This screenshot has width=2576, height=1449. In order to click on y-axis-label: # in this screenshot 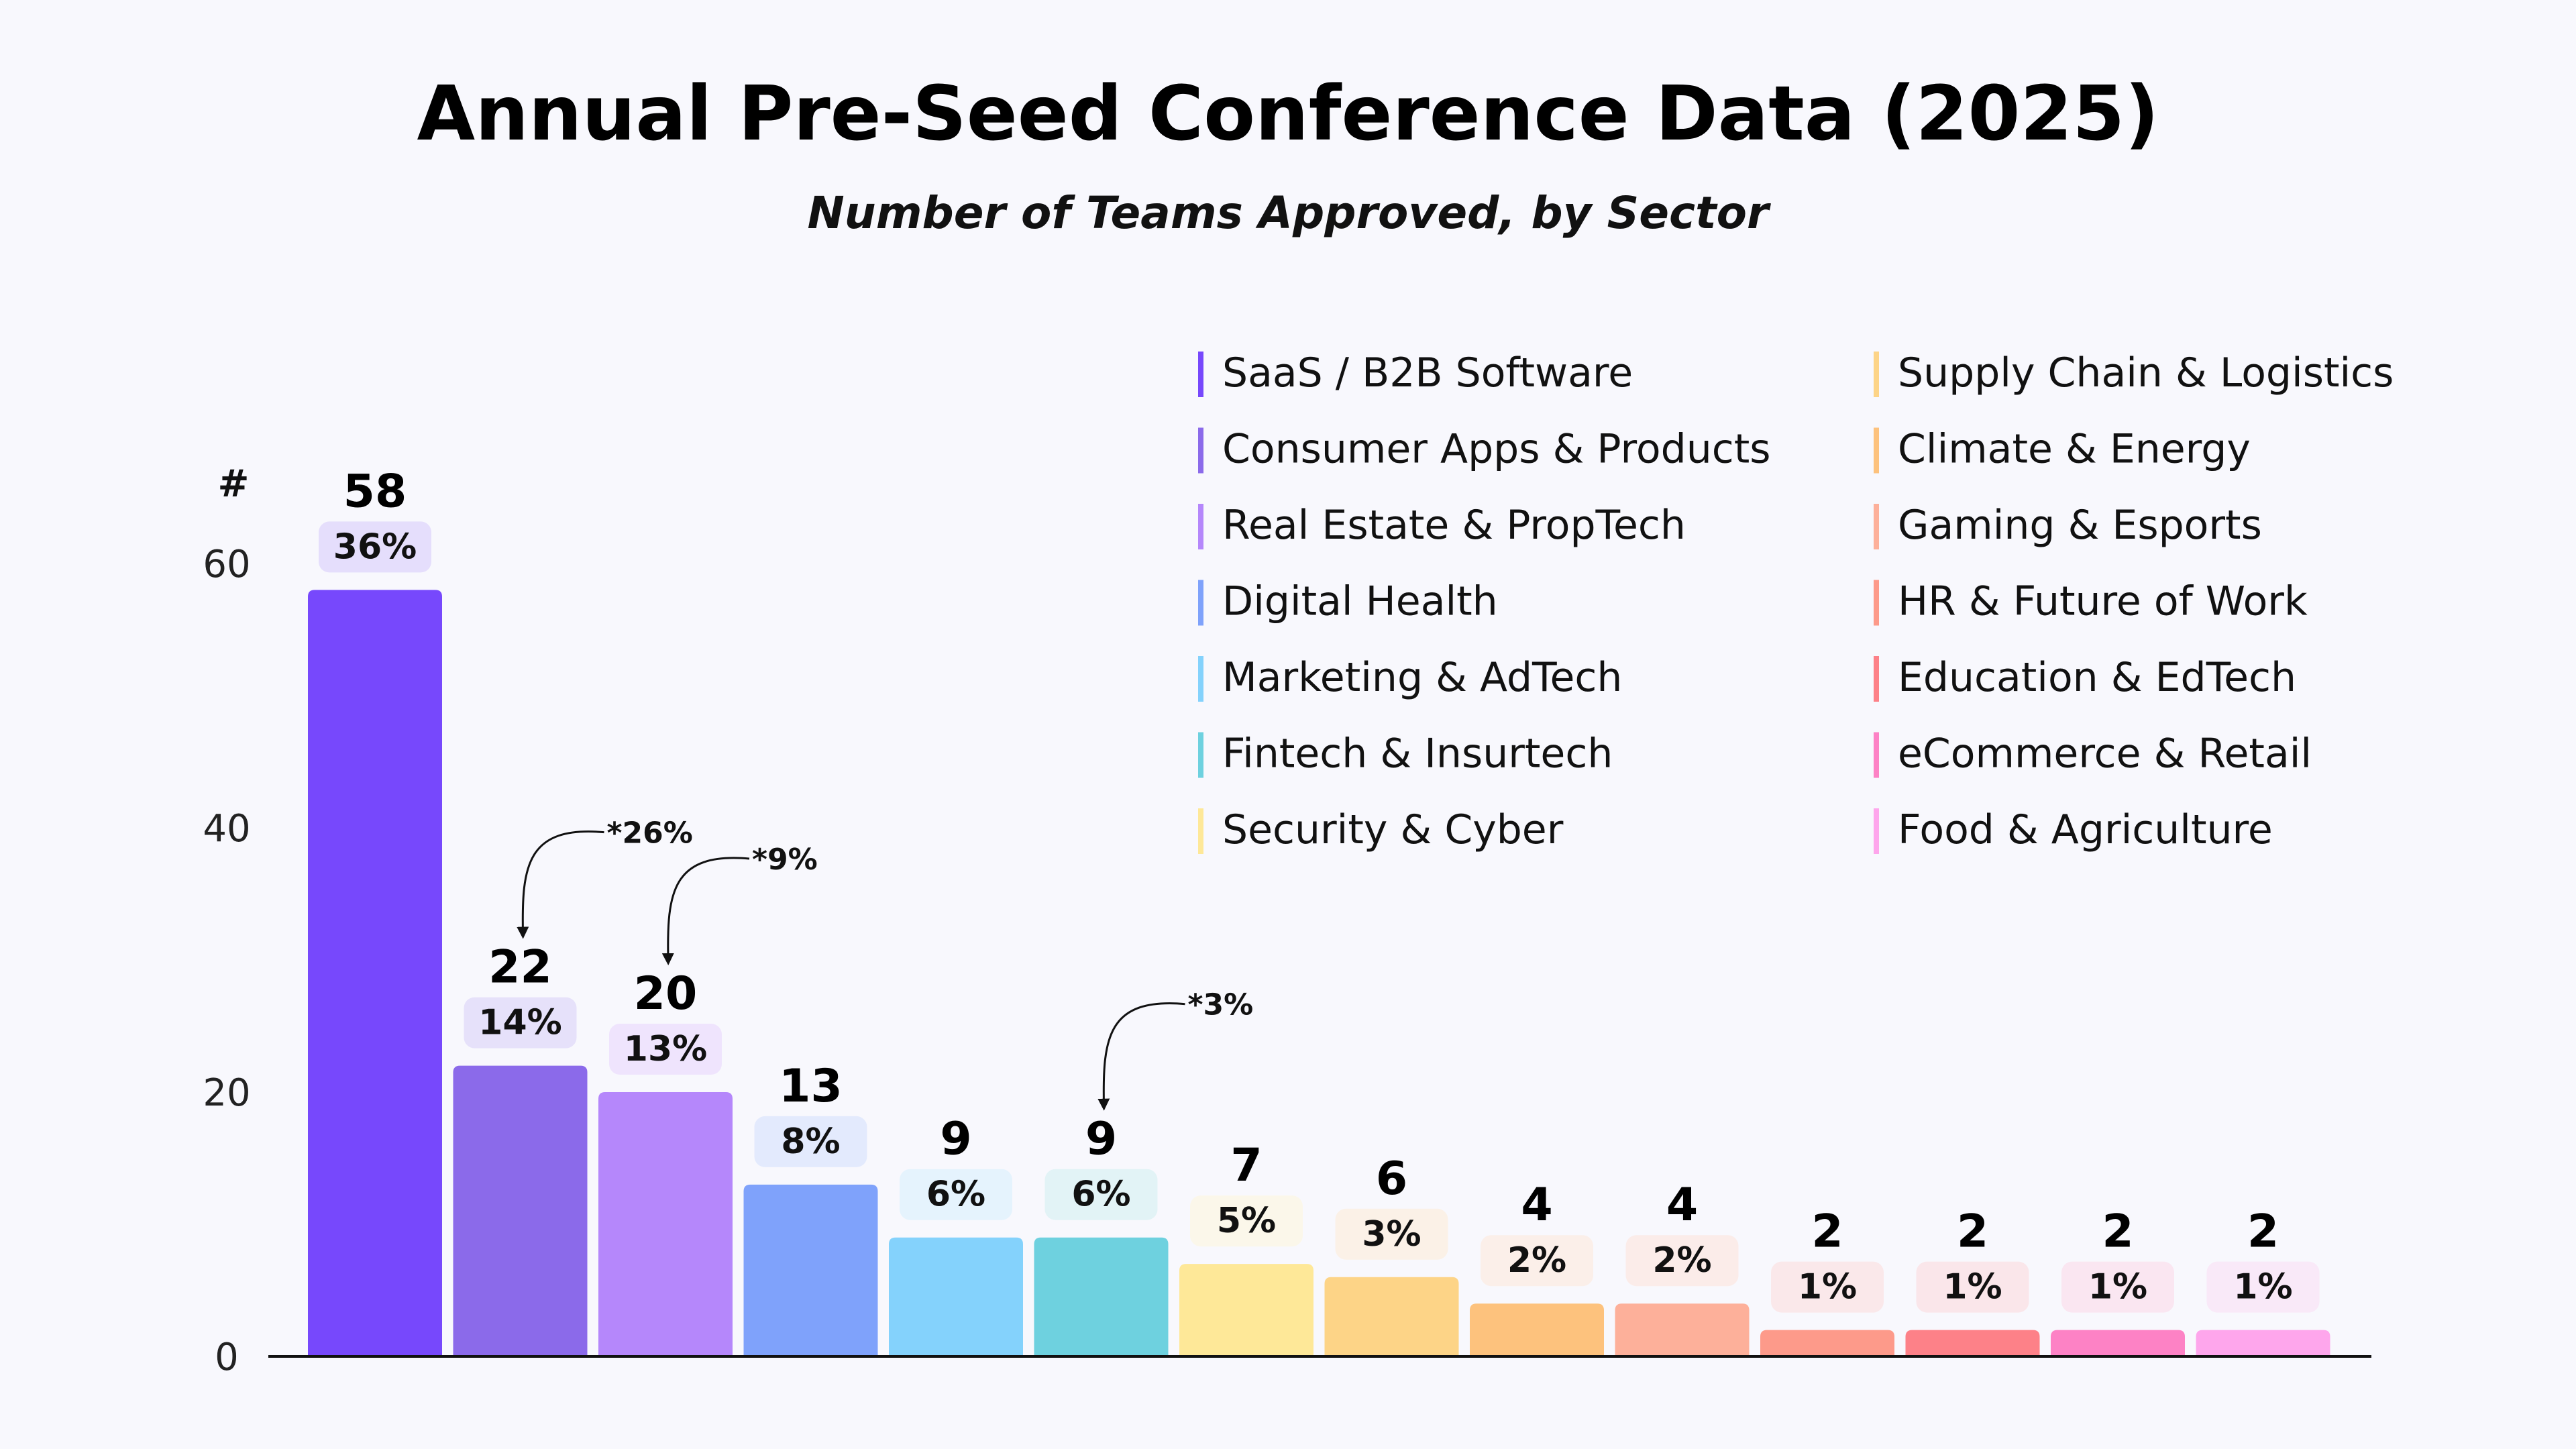, I will do `click(234, 484)`.